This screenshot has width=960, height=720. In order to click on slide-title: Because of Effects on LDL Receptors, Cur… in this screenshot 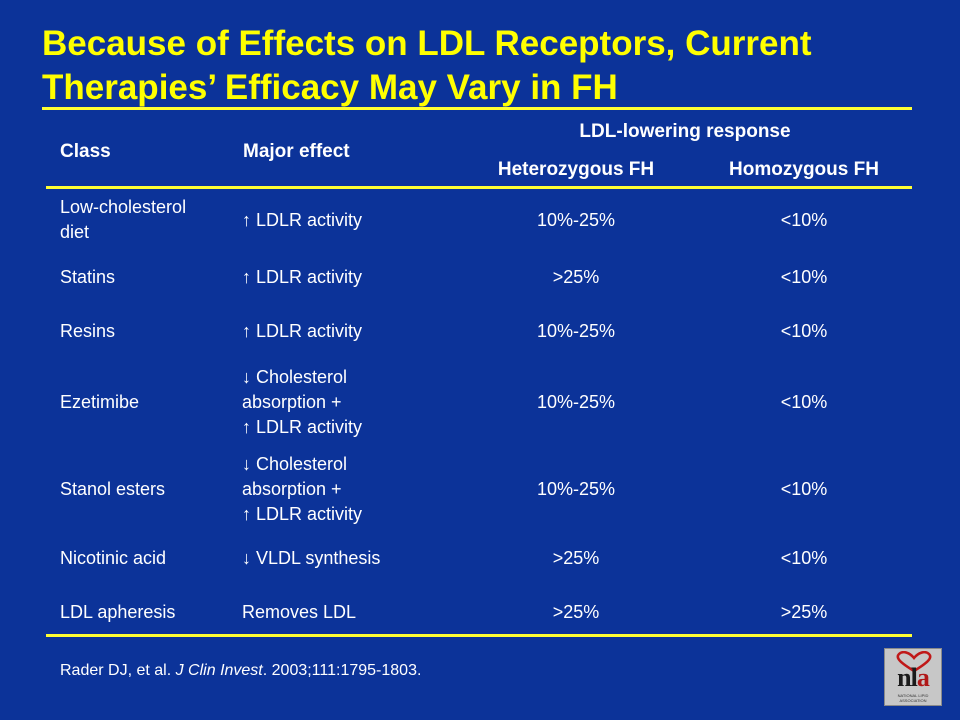, I will do `click(427, 65)`.